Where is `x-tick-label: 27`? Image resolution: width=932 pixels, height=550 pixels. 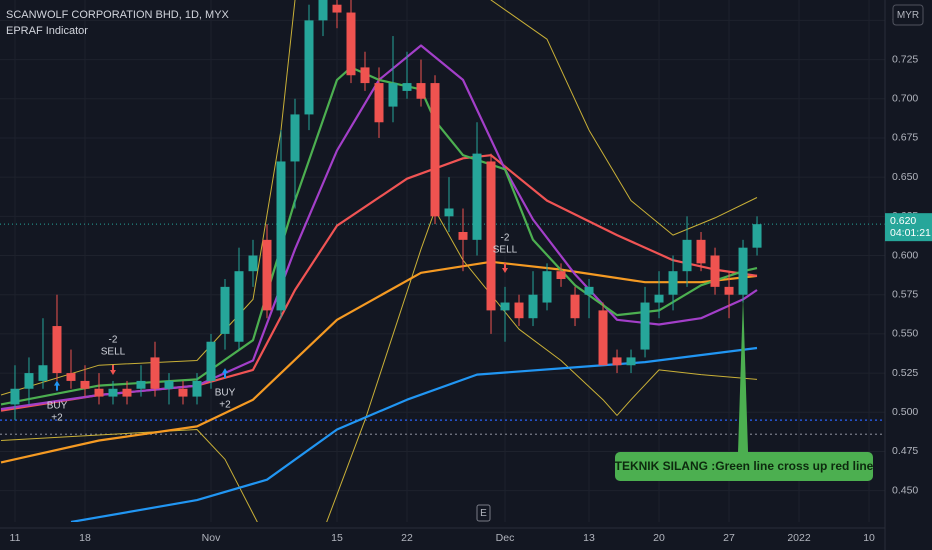 x-tick-label: 27 is located at coordinates (729, 538).